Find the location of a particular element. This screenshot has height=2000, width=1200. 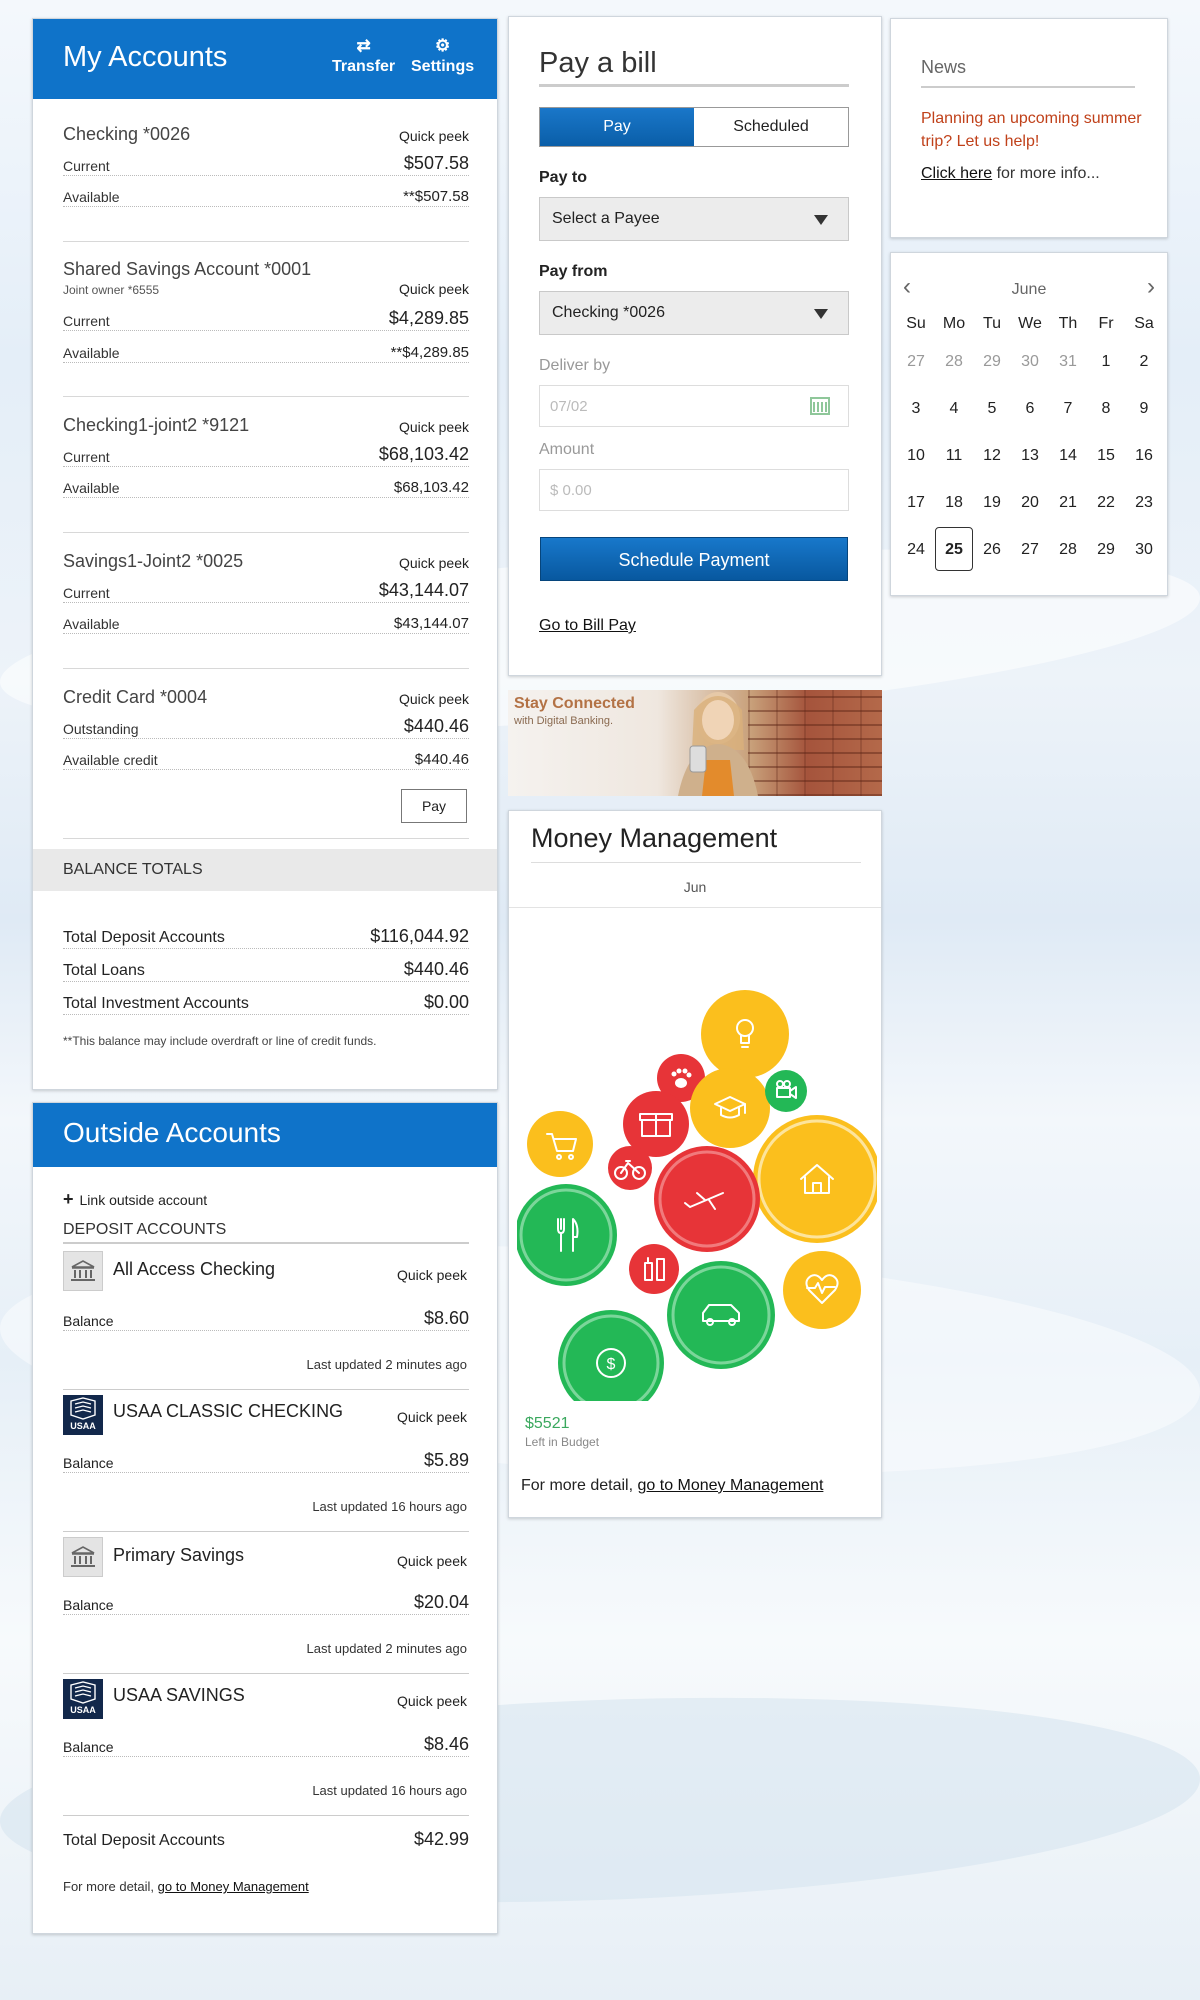

calendar-day: 20 is located at coordinates (1030, 502).